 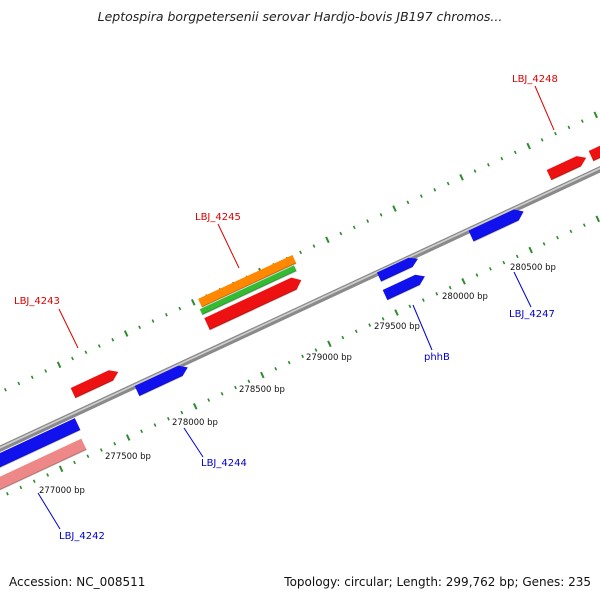 I want to click on gene-arrow-phhb-shade, so click(x=404, y=292).